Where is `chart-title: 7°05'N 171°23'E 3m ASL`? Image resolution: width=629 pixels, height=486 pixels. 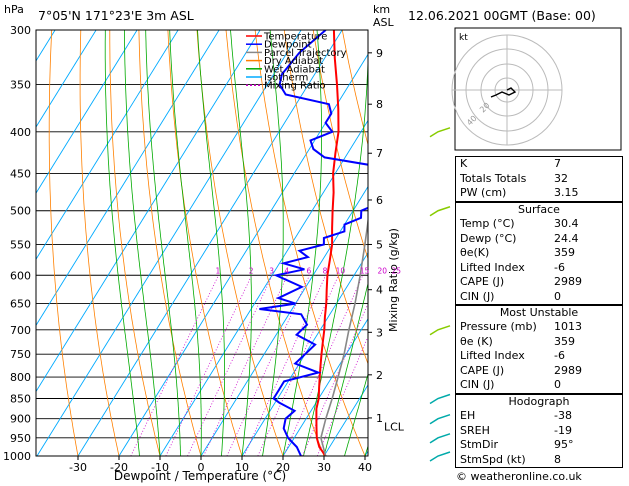
chart-title: 7°05'N 171°23'E 3m ASL is located at coordinates (116, 15).